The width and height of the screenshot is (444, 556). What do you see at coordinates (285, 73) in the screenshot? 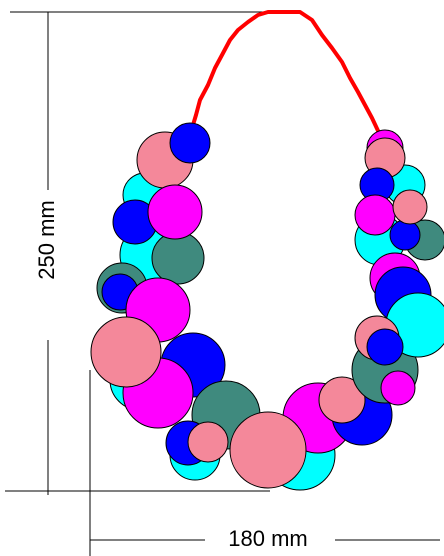
I see `string` at bounding box center [285, 73].